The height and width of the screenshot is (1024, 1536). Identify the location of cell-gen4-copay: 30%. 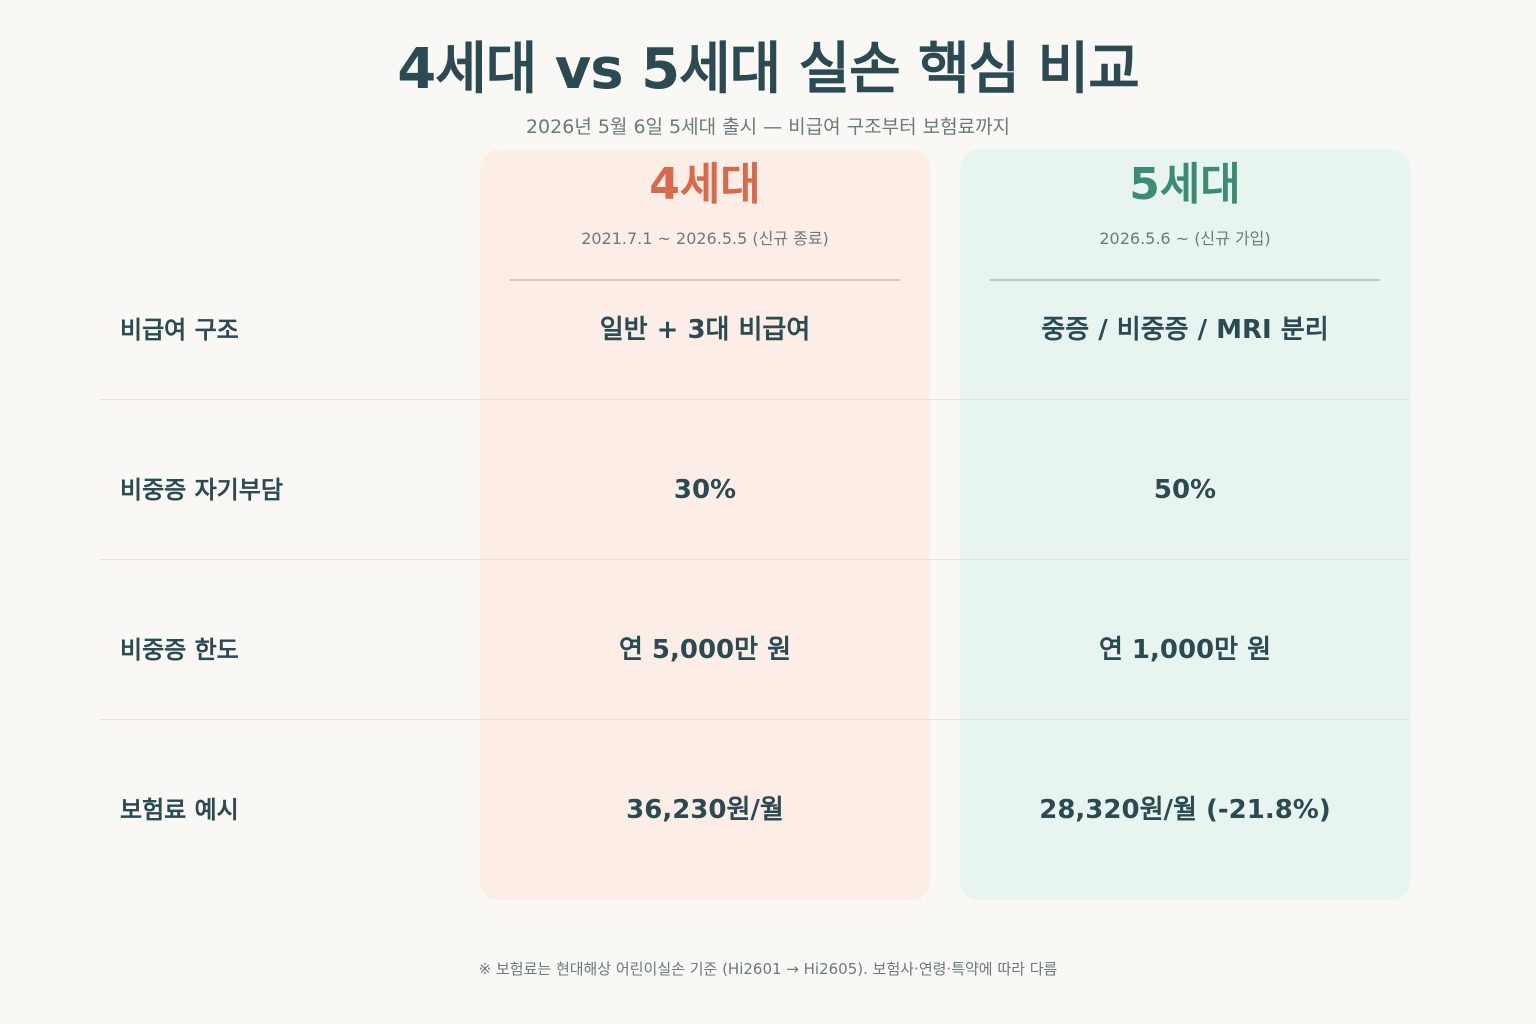
(705, 490).